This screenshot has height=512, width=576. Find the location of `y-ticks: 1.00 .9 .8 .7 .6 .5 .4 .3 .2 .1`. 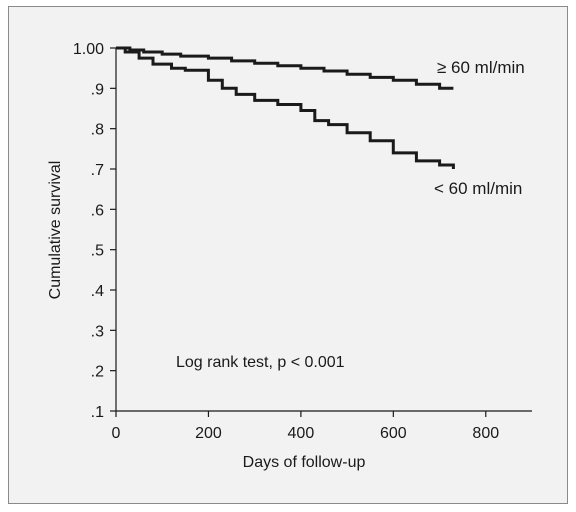

y-ticks: 1.00 .9 .8 .7 .6 .5 .4 .3 .2 .1 is located at coordinates (94, 231).